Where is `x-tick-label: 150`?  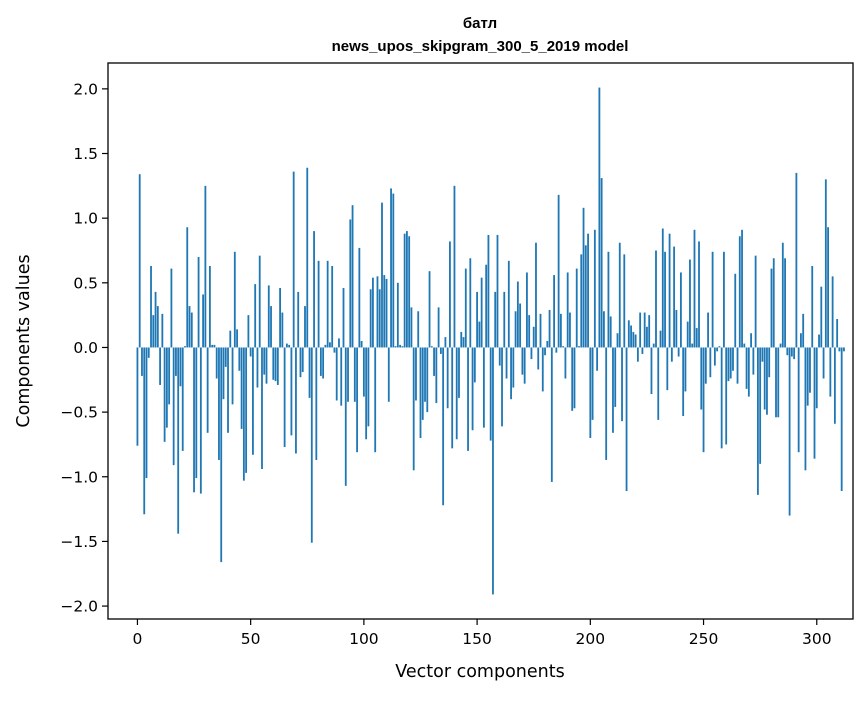 x-tick-label: 150 is located at coordinates (477, 639).